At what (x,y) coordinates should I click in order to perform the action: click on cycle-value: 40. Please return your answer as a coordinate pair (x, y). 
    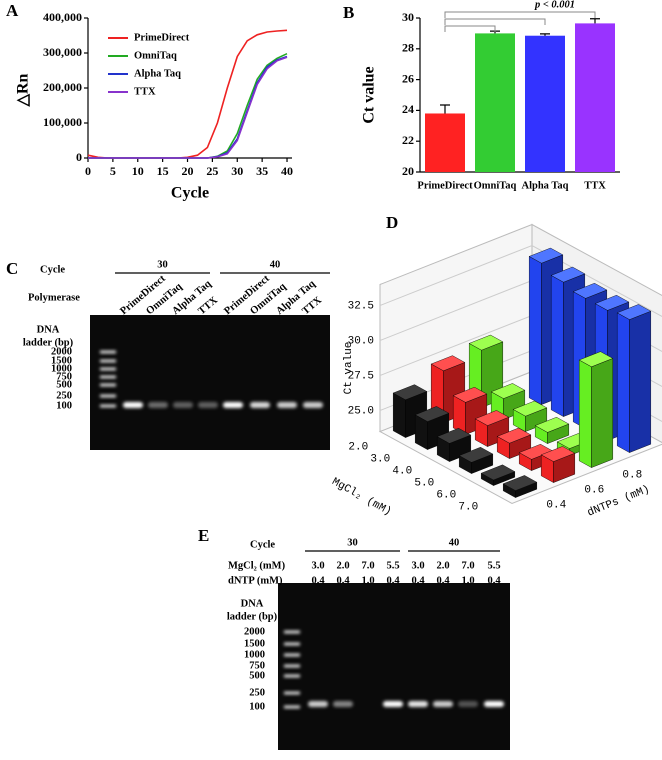
    Looking at the image, I should click on (454, 542).